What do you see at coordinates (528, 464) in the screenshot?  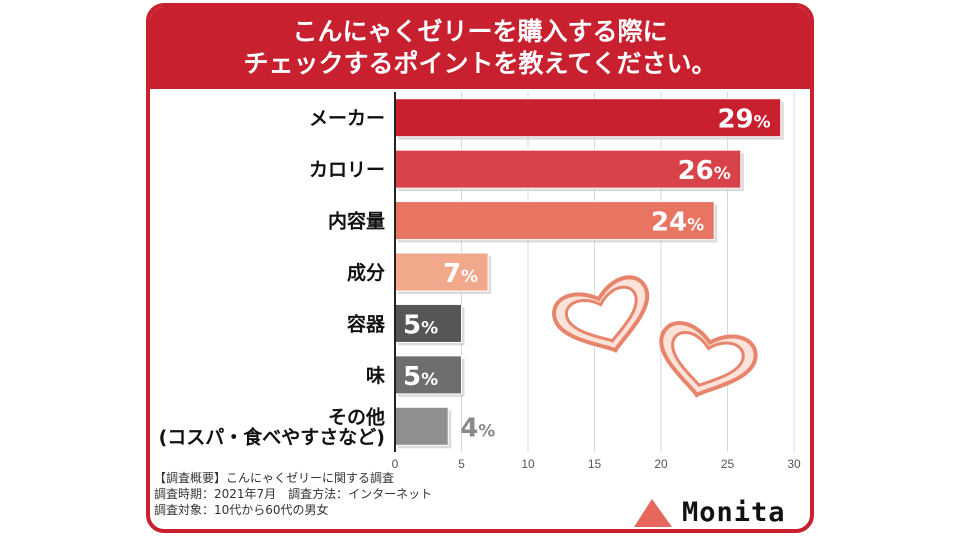 I see `x-tick-label: 10` at bounding box center [528, 464].